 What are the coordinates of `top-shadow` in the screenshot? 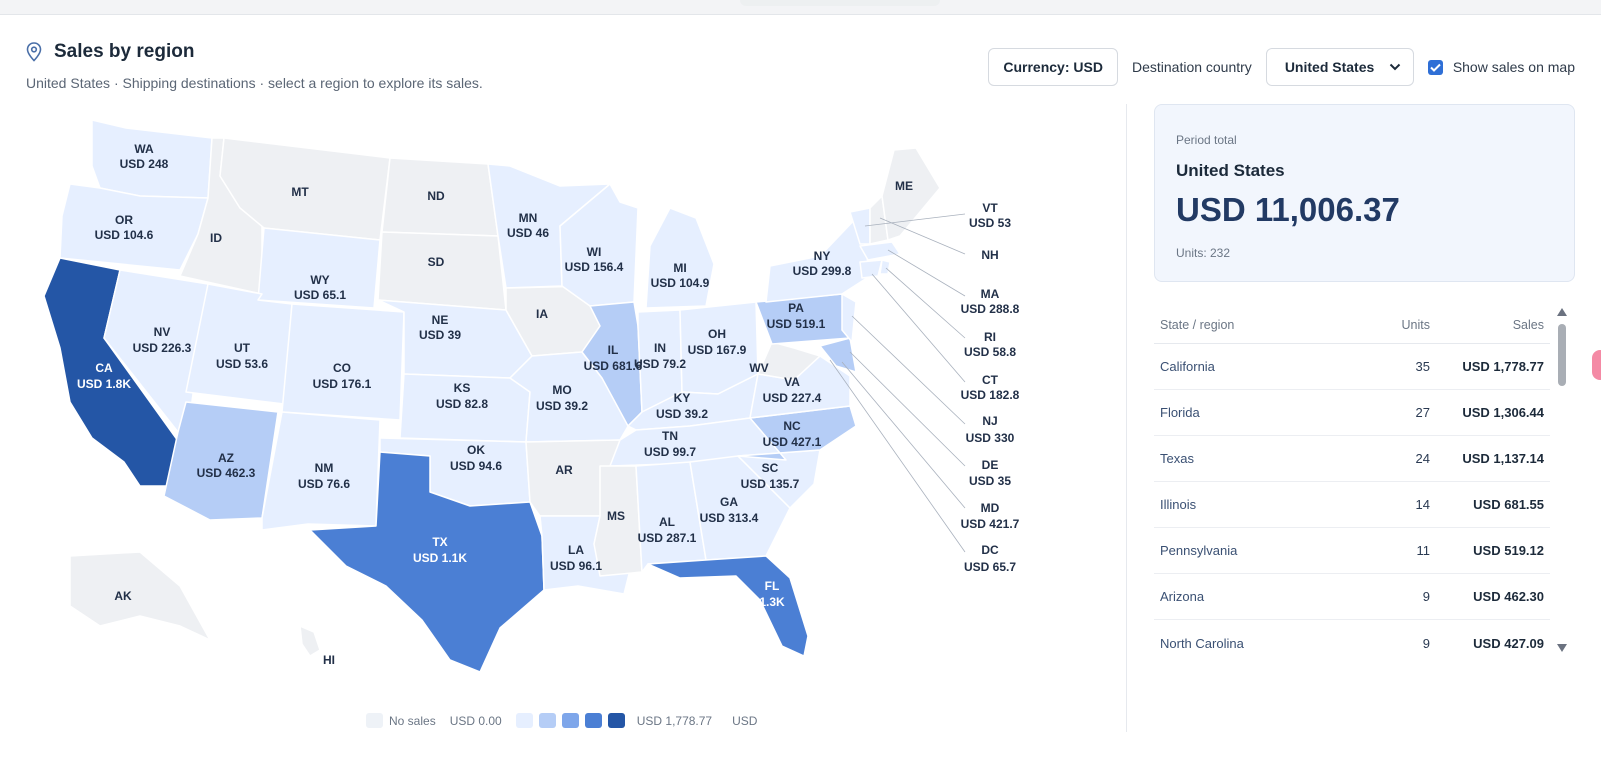 It's located at (840, 3).